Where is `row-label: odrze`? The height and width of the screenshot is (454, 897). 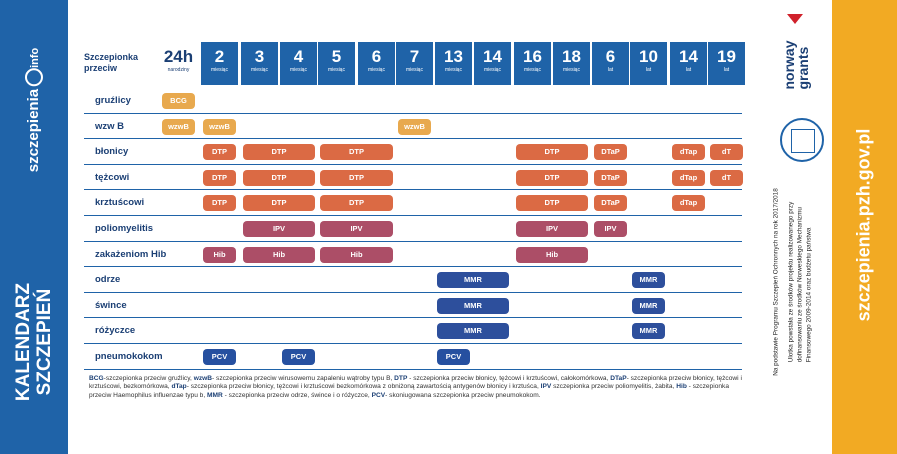
row-label: odrze is located at coordinates (108, 280).